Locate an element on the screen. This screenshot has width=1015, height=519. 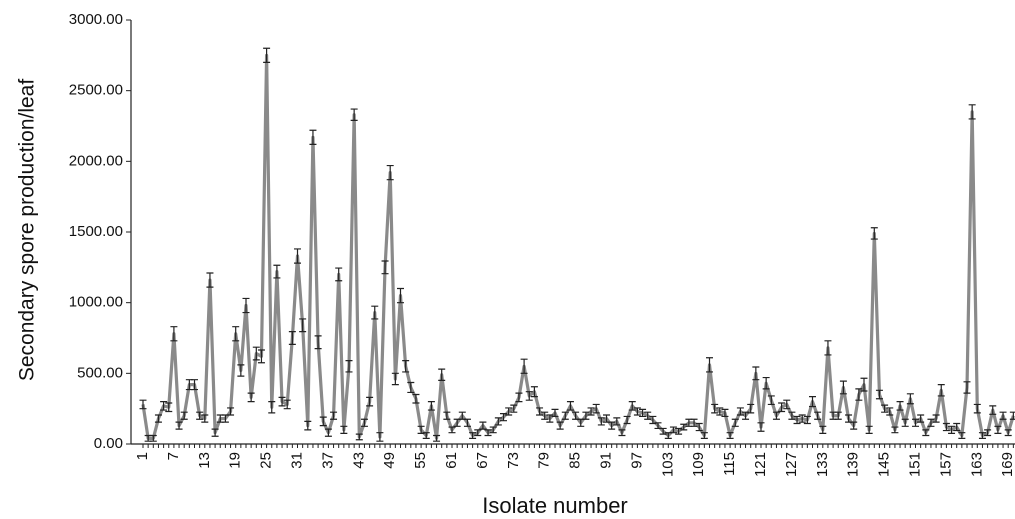
x-tick-label: 169 is located at coordinates (1007, 464).